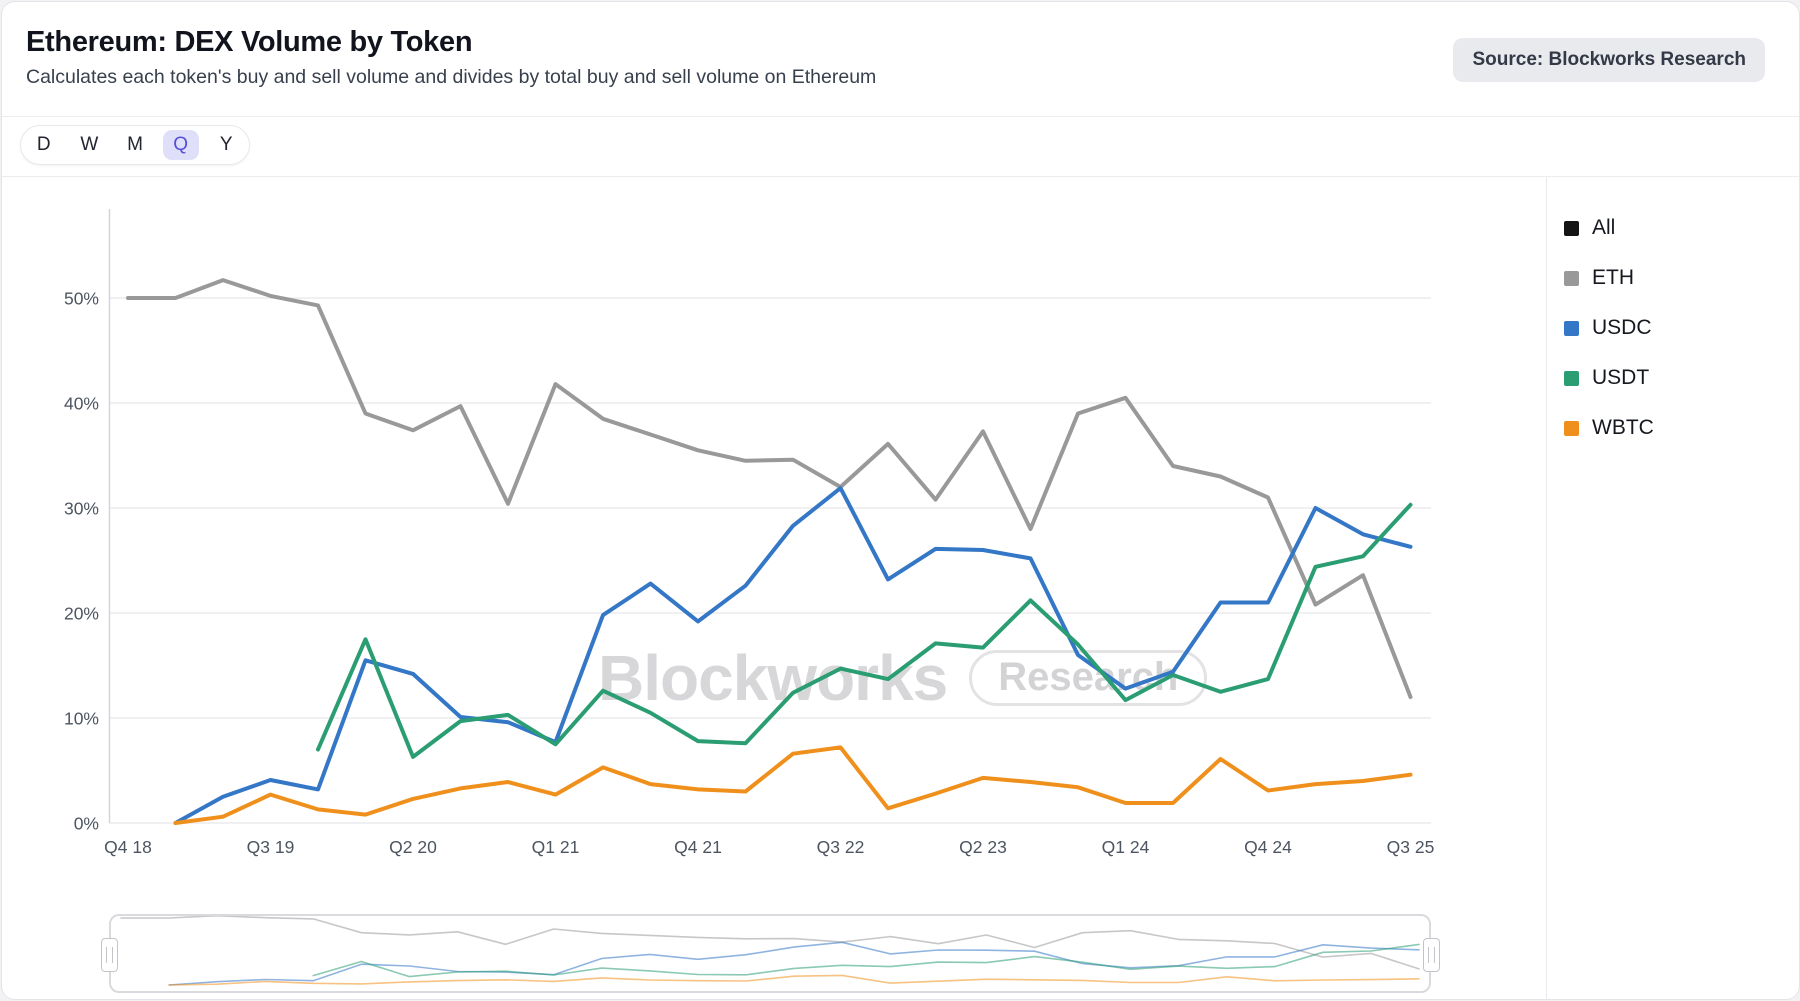  I want to click on period-button-d: D, so click(44, 145).